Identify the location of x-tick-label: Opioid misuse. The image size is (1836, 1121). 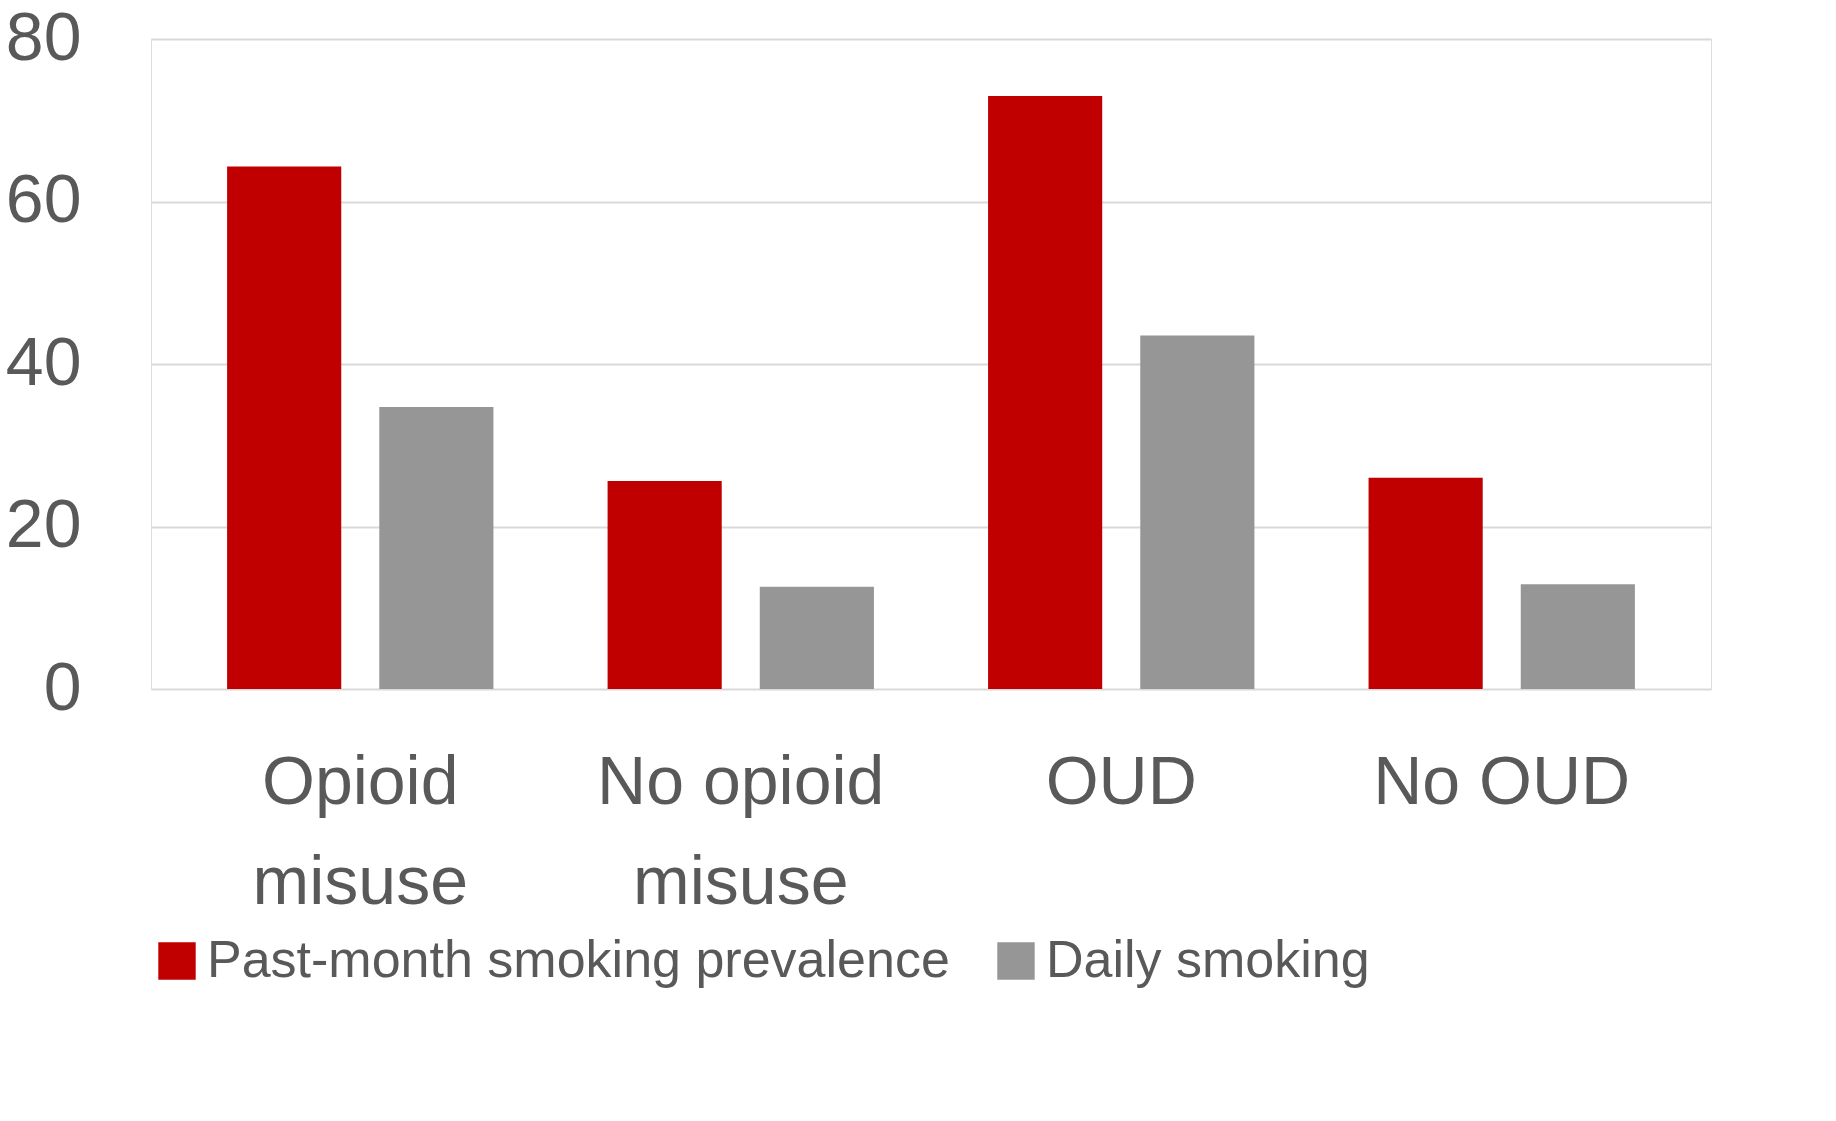
(360, 829).